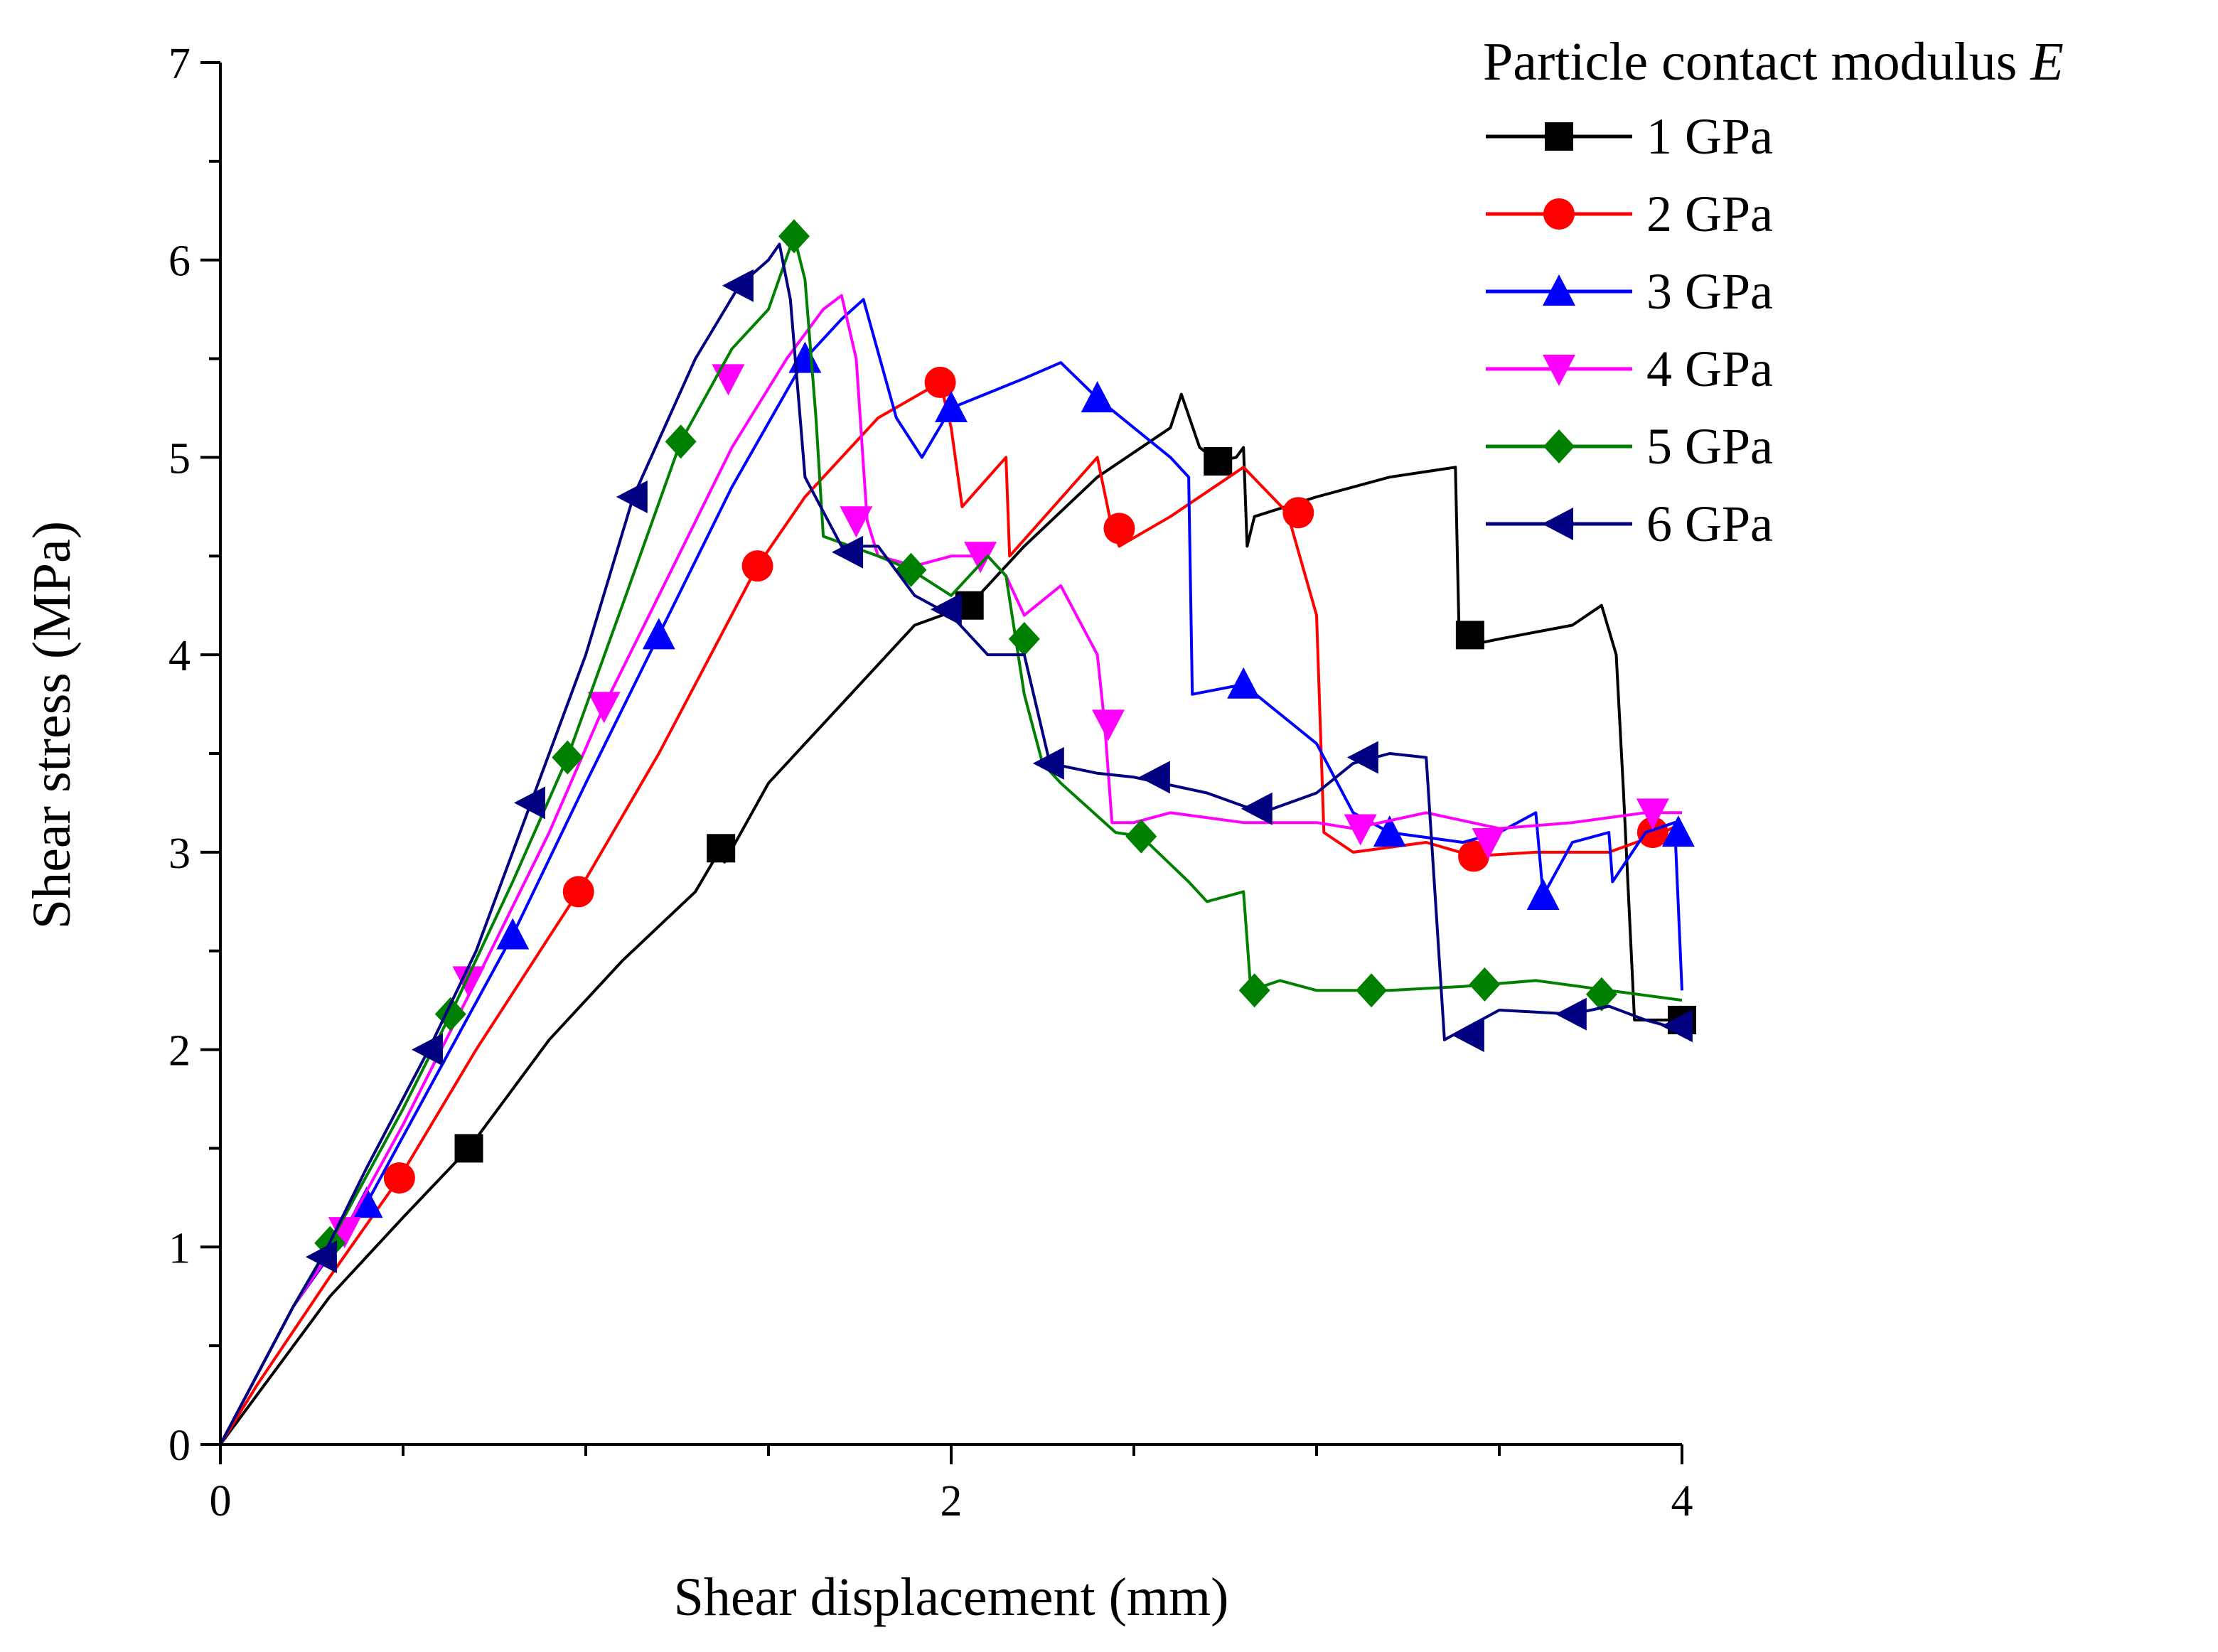  What do you see at coordinates (1756, 62) in the screenshot?
I see `legend-title-text: Particle contact modulus` at bounding box center [1756, 62].